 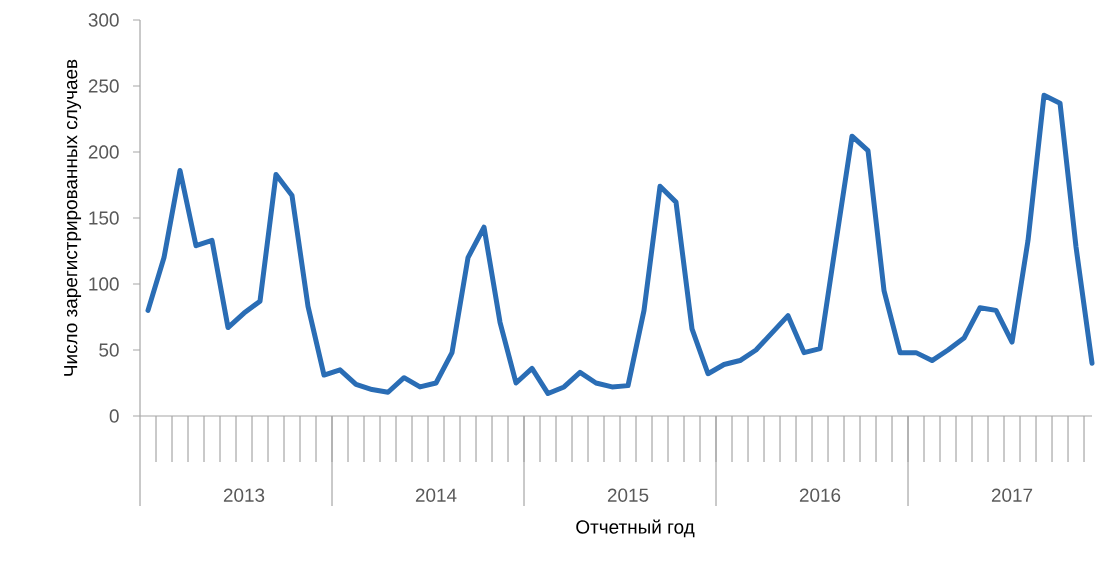 I want to click on x-axis-title: Отчетный год, so click(x=635, y=528).